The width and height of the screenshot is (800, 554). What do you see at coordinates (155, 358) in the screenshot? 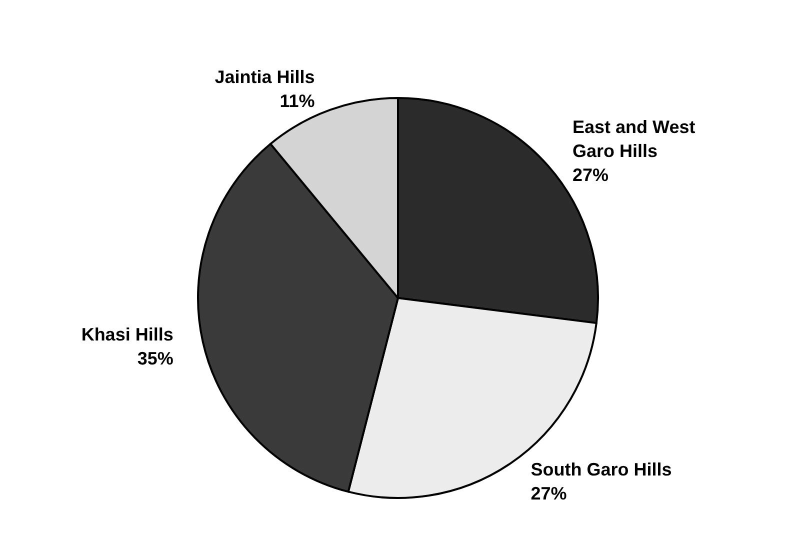
I see `data-label: 35%` at bounding box center [155, 358].